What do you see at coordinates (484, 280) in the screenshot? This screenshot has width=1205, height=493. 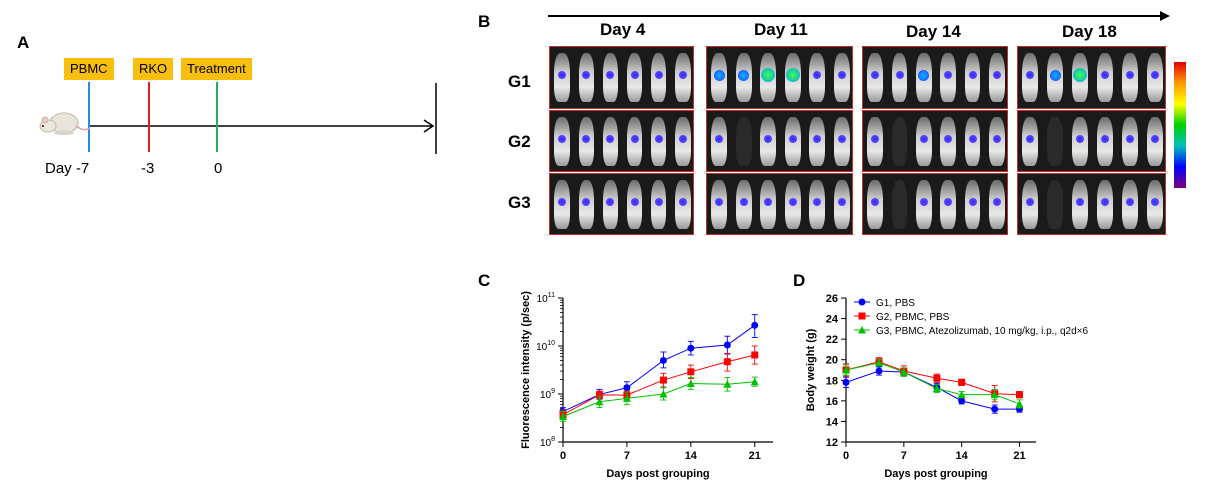 I see `panel-c-letter: C` at bounding box center [484, 280].